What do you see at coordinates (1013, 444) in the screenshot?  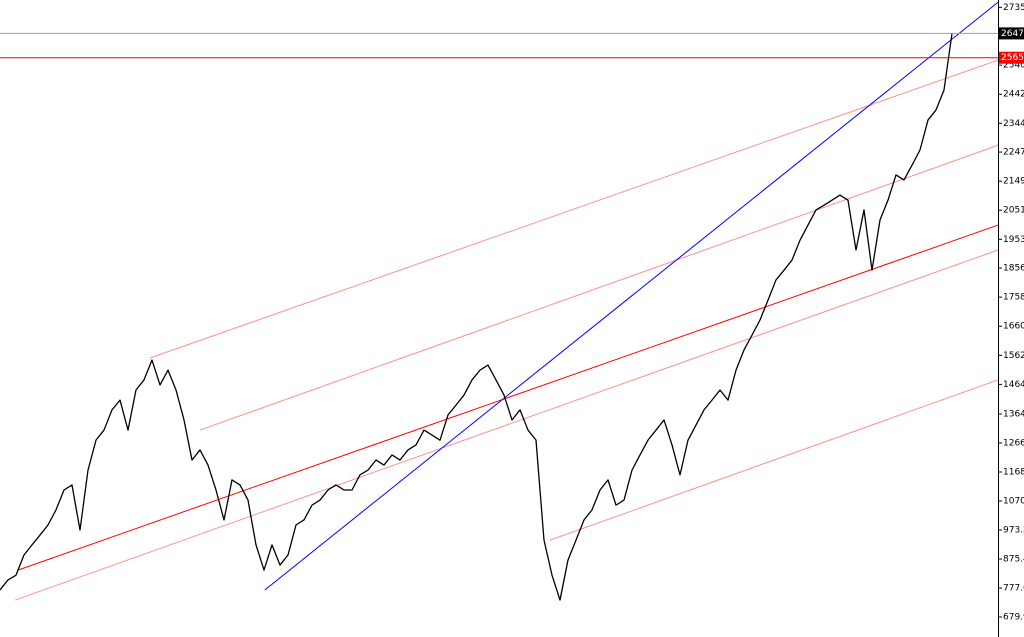 I see `y-tick-label: 1266.4` at bounding box center [1013, 444].